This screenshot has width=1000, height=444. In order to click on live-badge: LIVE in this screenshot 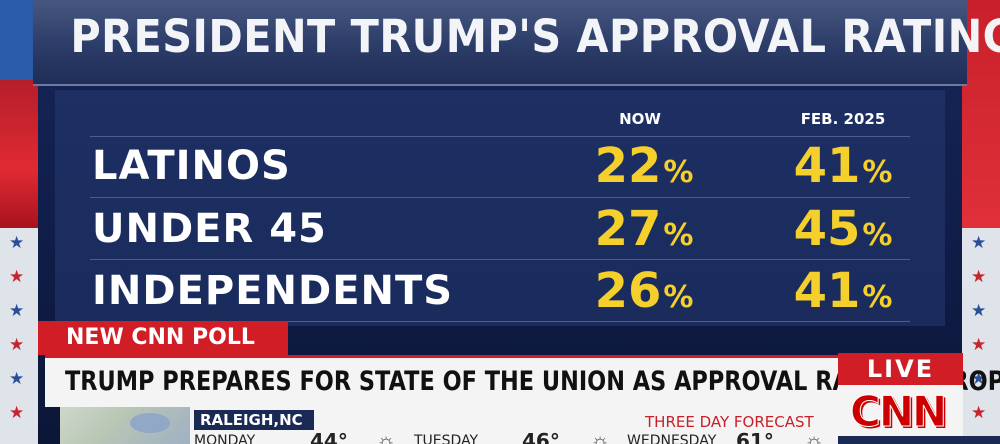, I will do `click(900, 369)`.